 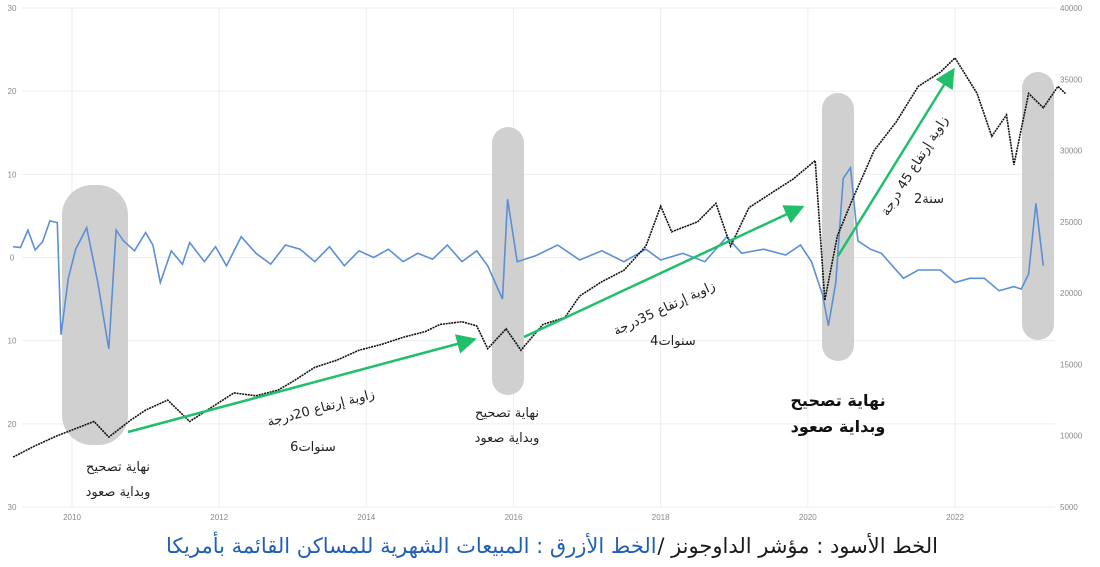 What do you see at coordinates (118, 492) in the screenshot?
I see `annotation-correction-1-line2: وبداية صعود` at bounding box center [118, 492].